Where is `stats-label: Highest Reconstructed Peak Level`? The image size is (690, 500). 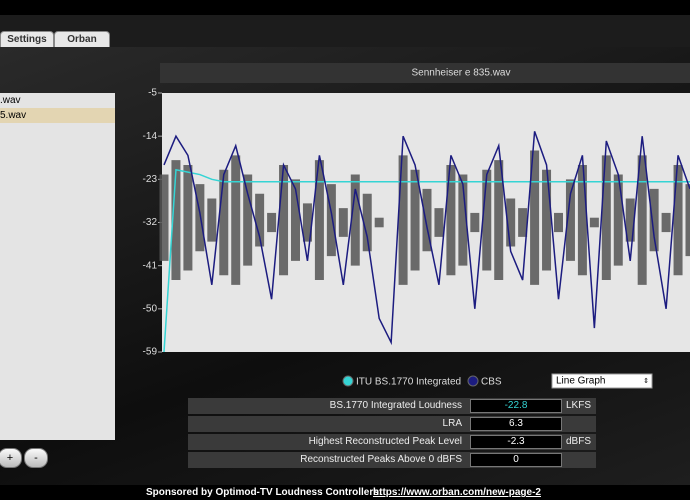
stats-label: Highest Reconstructed Peak Level is located at coordinates (385, 441).